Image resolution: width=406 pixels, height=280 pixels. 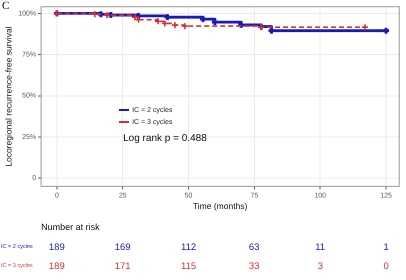 What do you see at coordinates (122, 247) in the screenshot?
I see `text: 169` at bounding box center [122, 247].